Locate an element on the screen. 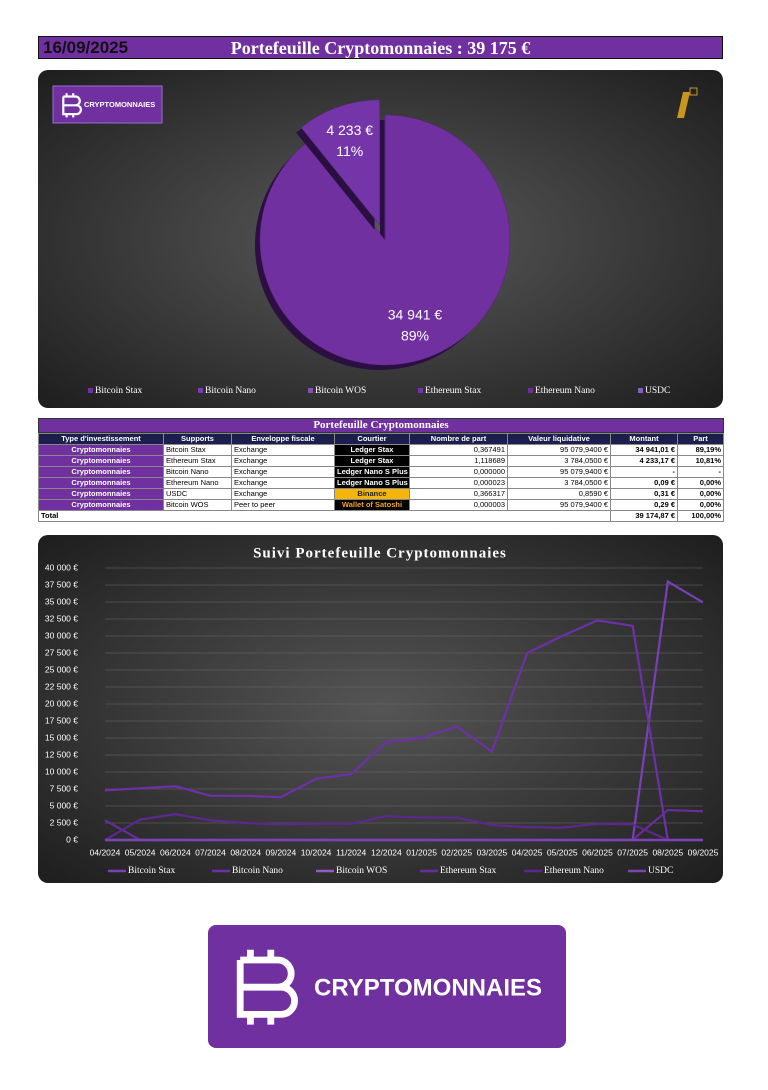  table-cell: Peer to peer is located at coordinates (283, 505).